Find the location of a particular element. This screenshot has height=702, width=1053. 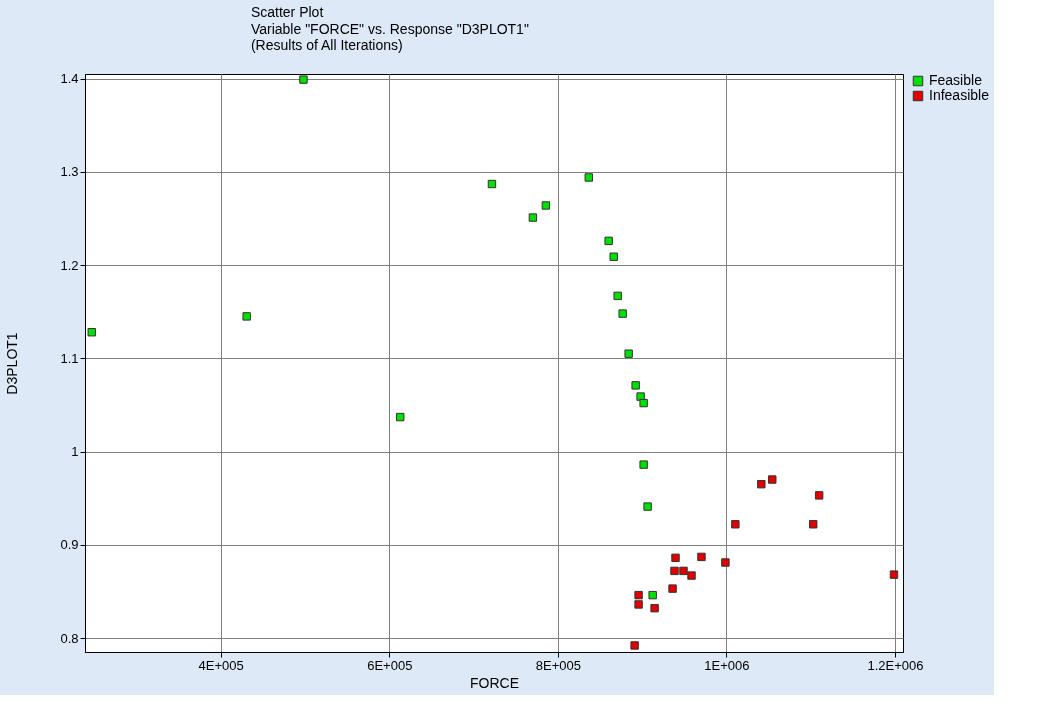

y-tick-label: 1.1 is located at coordinates (69, 358).